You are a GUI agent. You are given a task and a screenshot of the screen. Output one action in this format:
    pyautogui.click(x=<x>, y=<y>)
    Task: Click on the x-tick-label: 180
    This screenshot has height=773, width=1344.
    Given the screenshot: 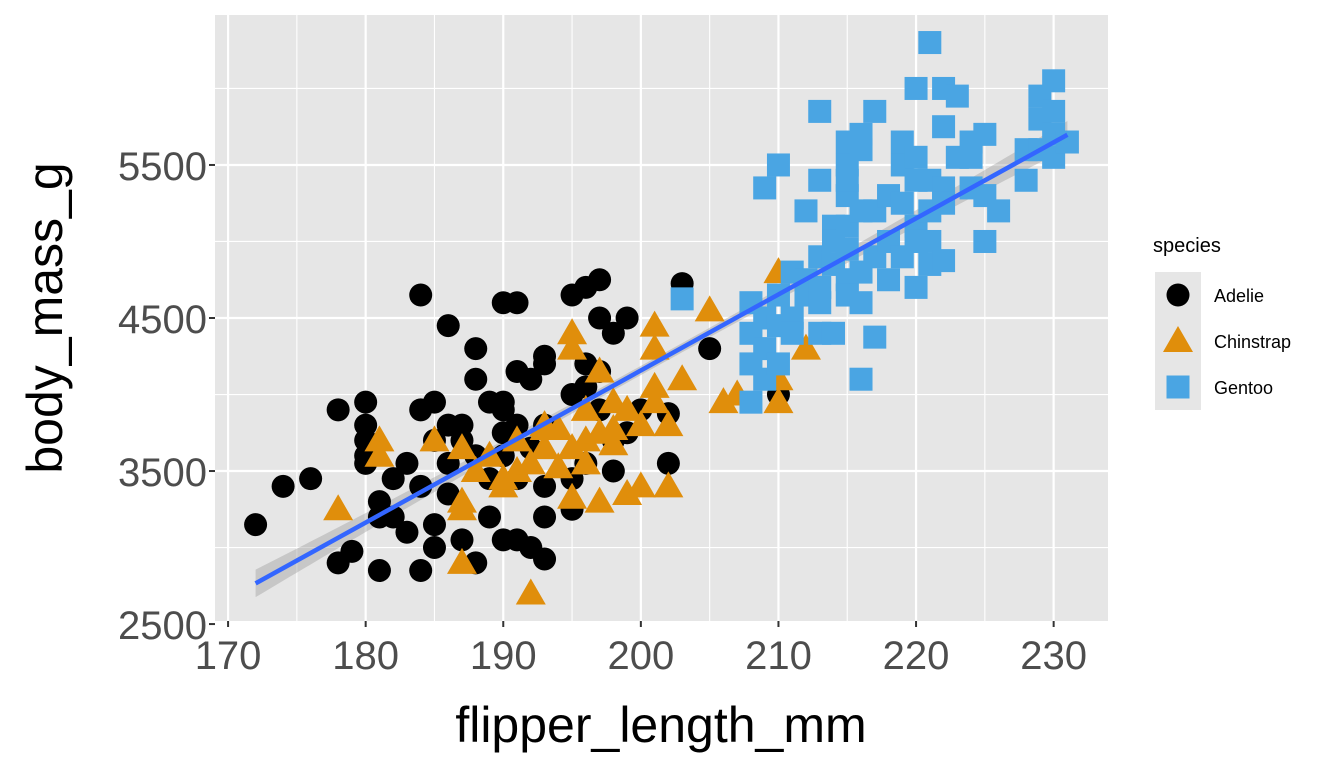 What is the action you would take?
    pyautogui.click(x=365, y=656)
    